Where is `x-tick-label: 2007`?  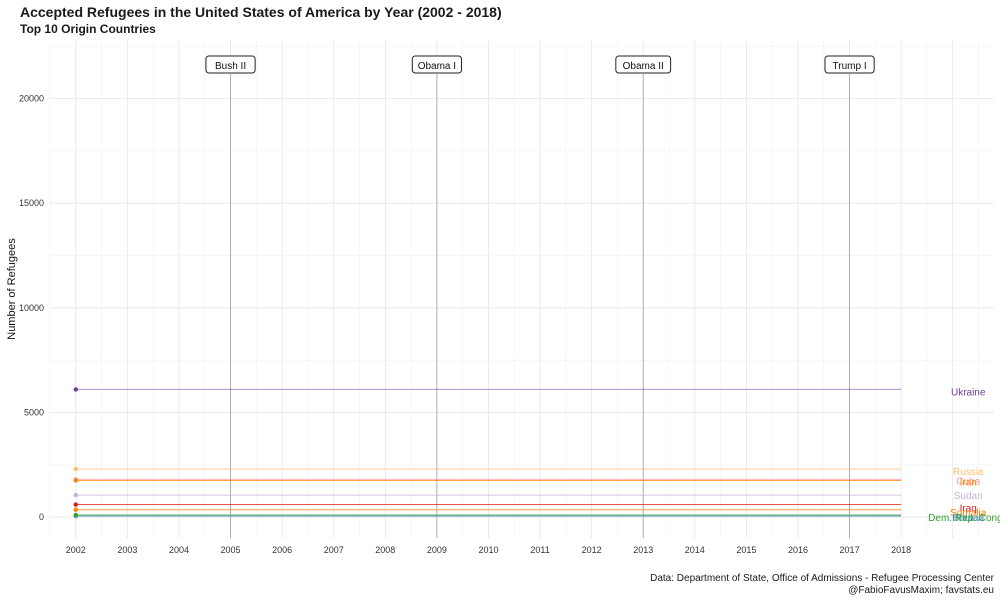
x-tick-label: 2007 is located at coordinates (334, 550).